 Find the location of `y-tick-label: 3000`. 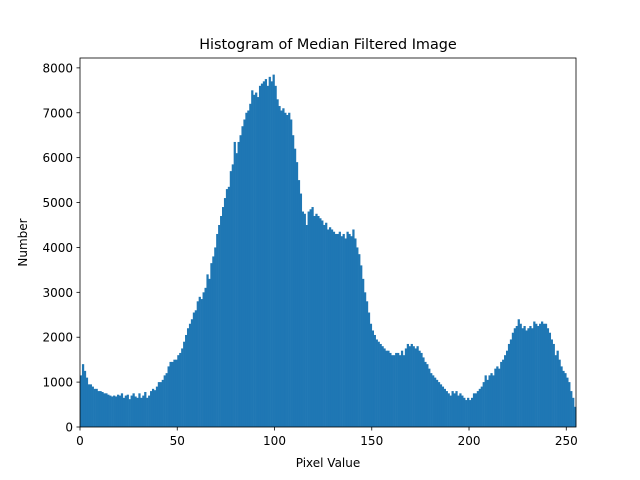

y-tick-label: 3000 is located at coordinates (57, 293).